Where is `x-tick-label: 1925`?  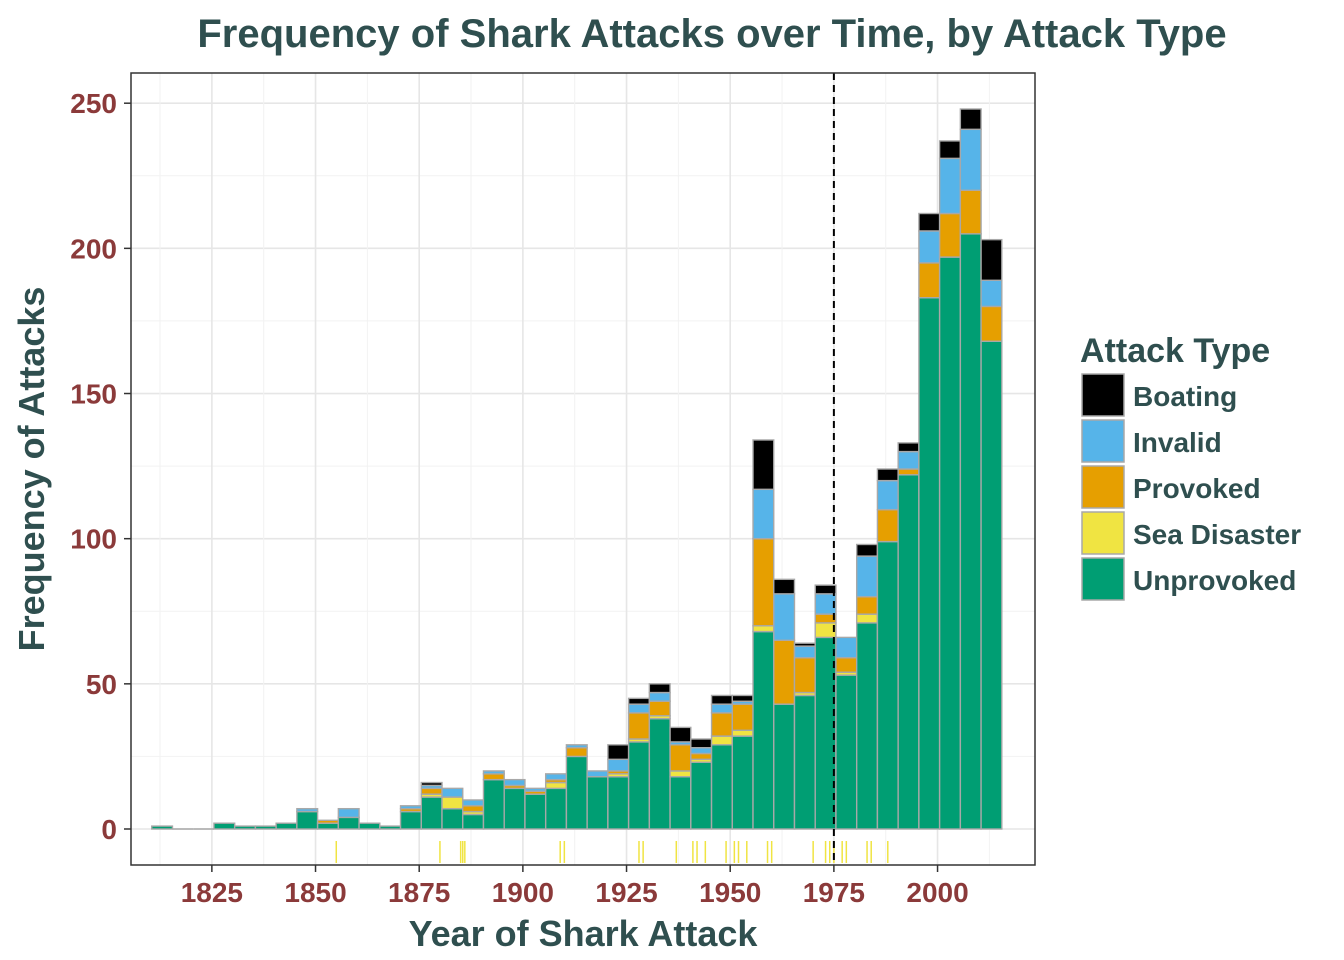
x-tick-label: 1925 is located at coordinates (626, 892).